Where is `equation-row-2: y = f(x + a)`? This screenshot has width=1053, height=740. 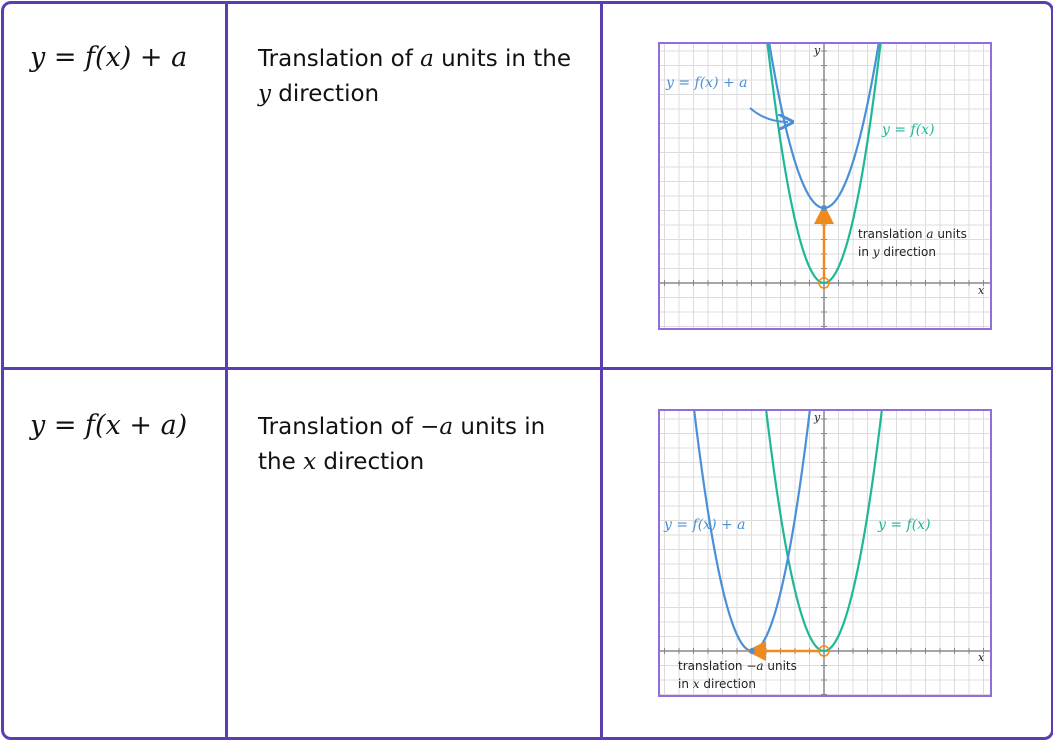 equation-row-2: y = f(x + a) is located at coordinates (109, 425).